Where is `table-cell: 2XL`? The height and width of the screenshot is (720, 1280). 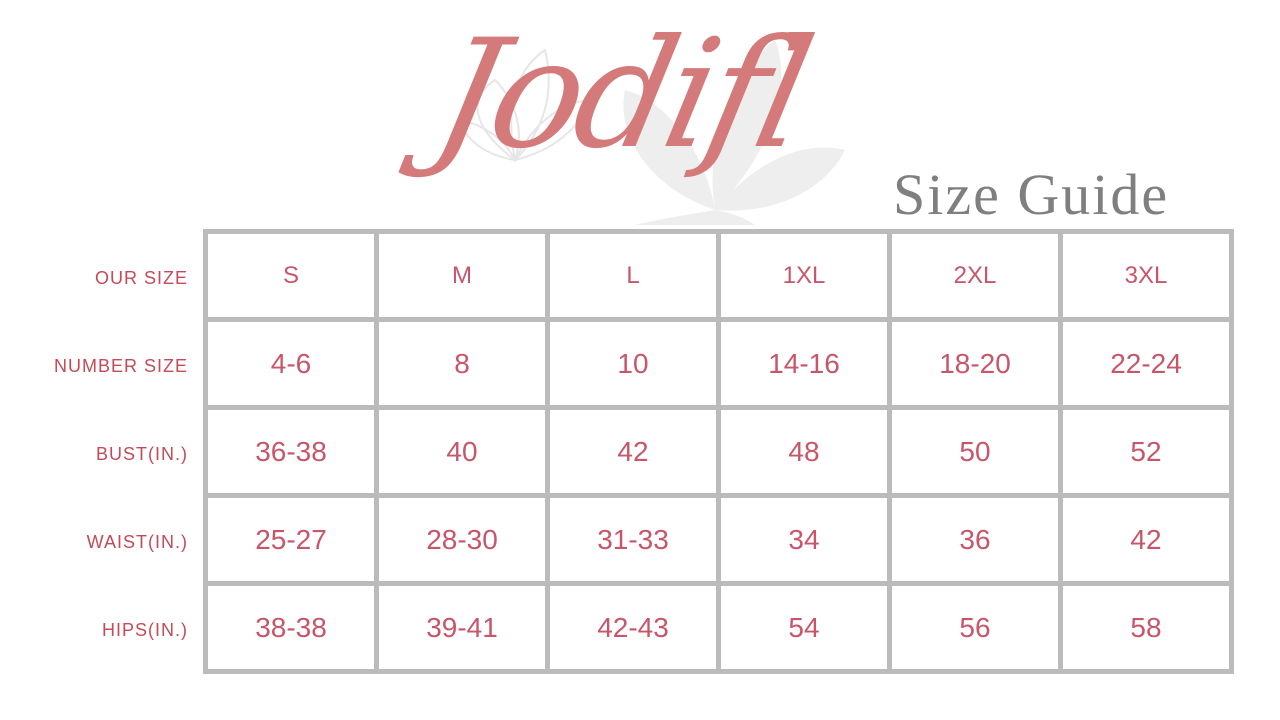 table-cell: 2XL is located at coordinates (975, 275).